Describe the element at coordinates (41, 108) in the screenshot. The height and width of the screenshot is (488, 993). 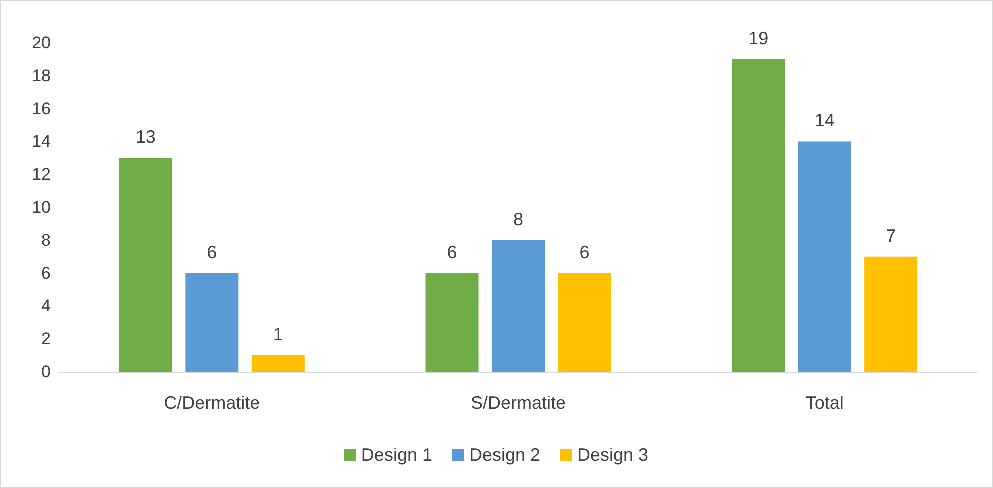
I see `y-tick-label: 16` at that location.